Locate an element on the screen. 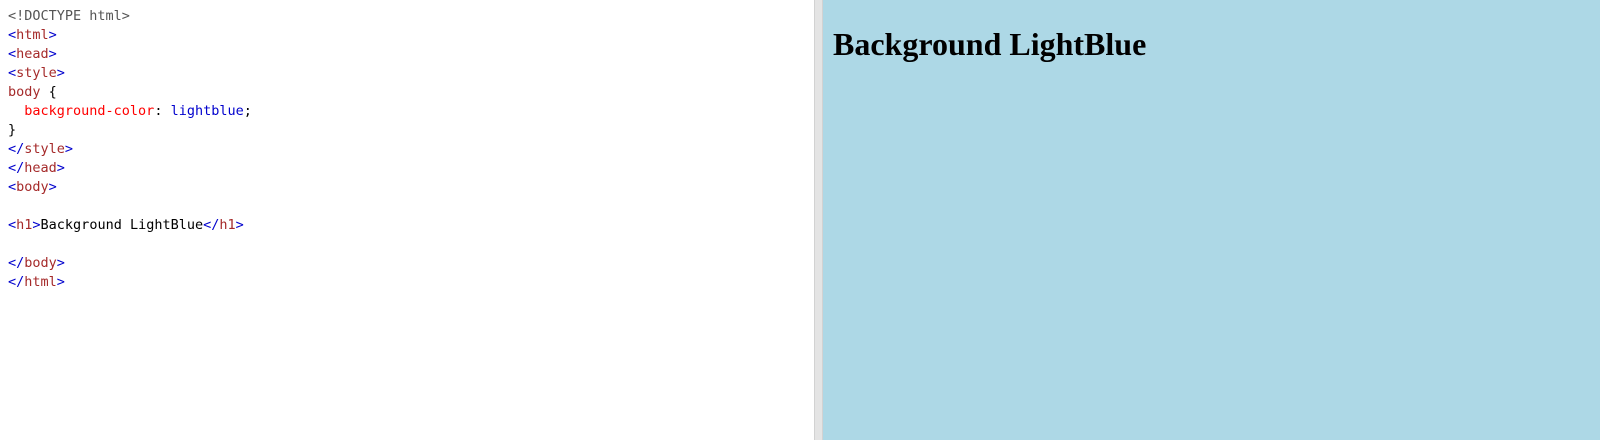 The width and height of the screenshot is (1600, 440). code-line: background-color: lightblue; is located at coordinates (411, 111).